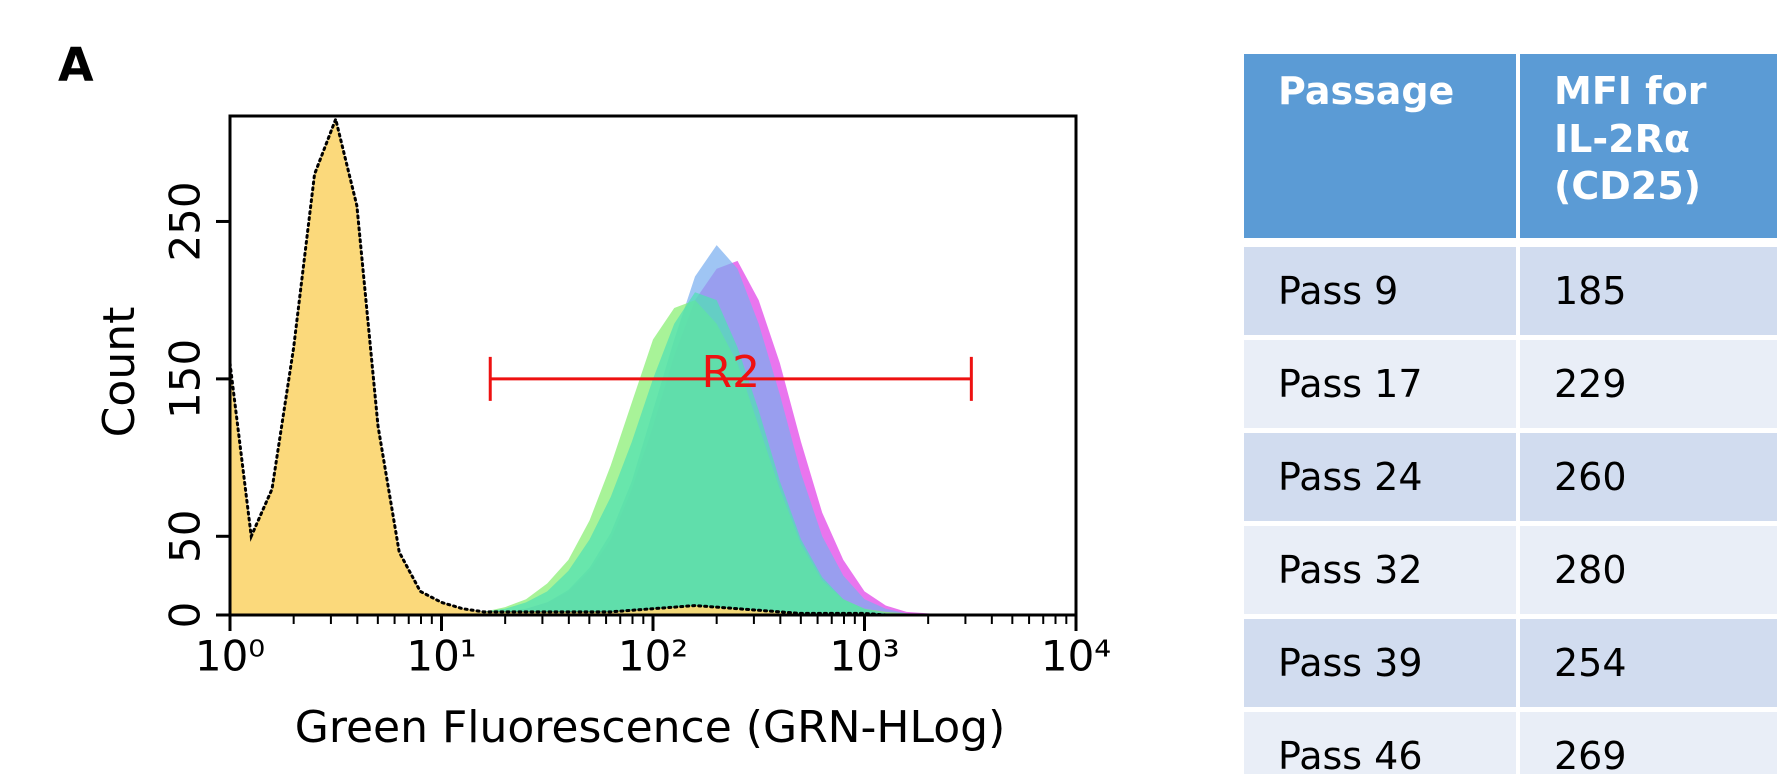 Image resolution: width=1777 pixels, height=774 pixels. Describe the element at coordinates (1648, 663) in the screenshot. I see `table-cell: 254` at that location.